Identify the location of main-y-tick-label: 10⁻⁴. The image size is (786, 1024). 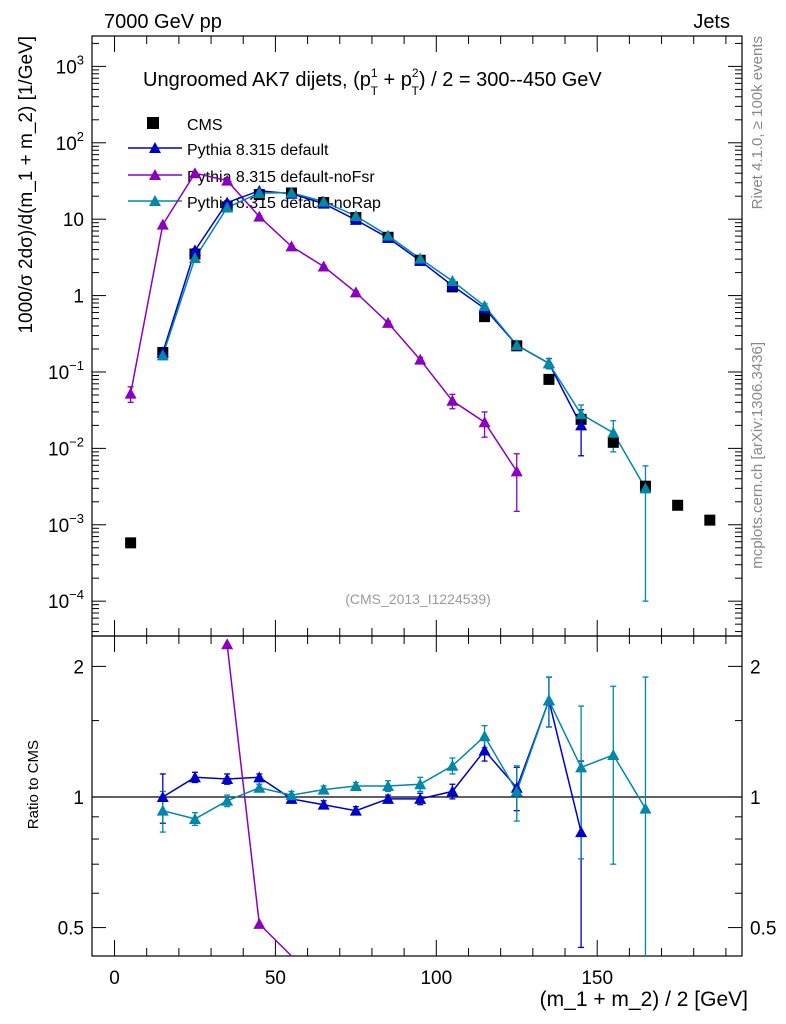
(66, 600).